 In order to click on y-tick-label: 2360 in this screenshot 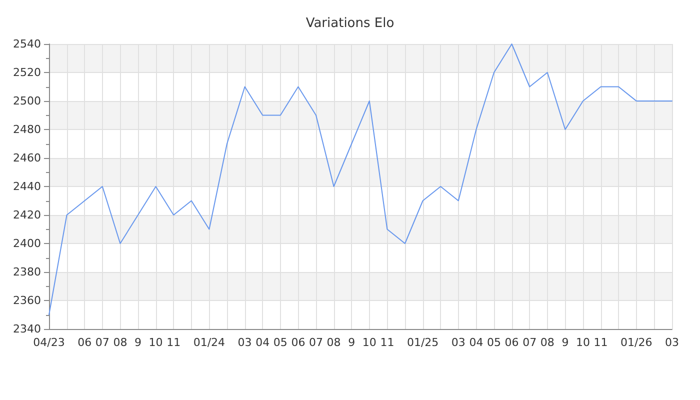, I will do `click(27, 300)`.